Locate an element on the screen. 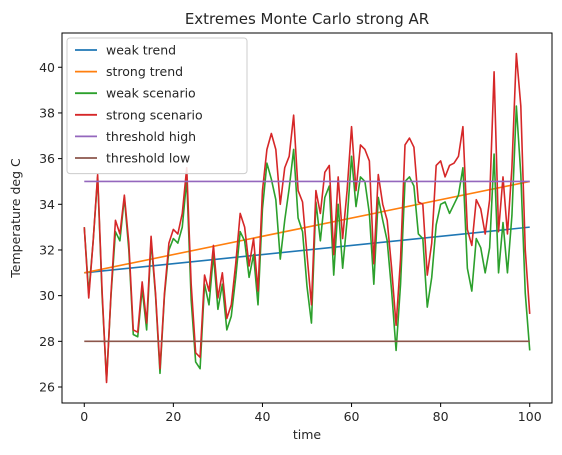  legend-label-strong-trend: strong trend is located at coordinates (144, 71).